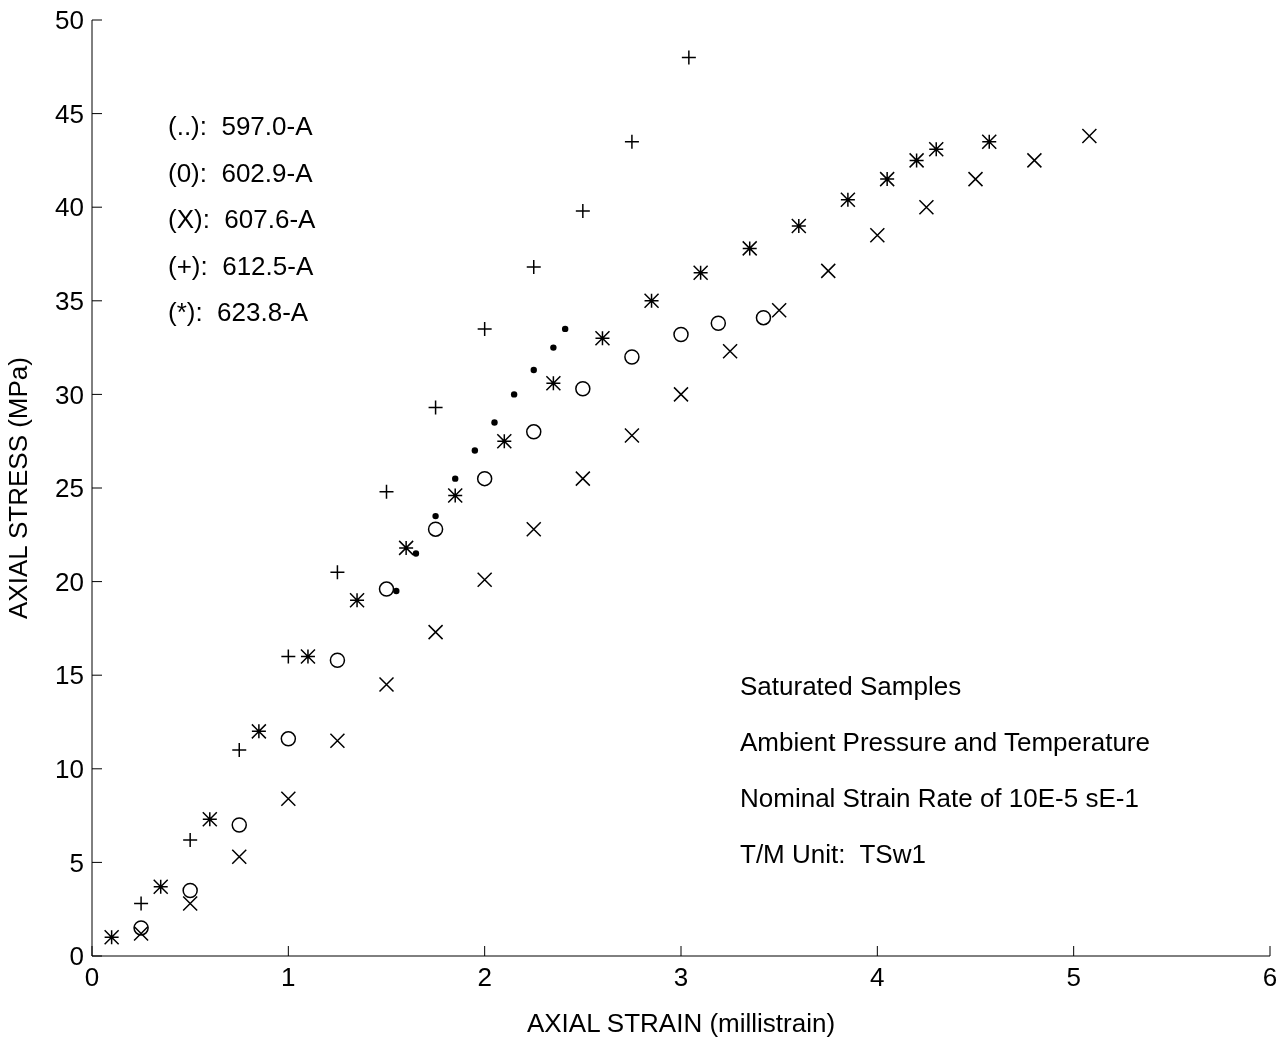 The width and height of the screenshot is (1287, 1042). I want to click on annotation: (+): 612.5-A, so click(241, 266).